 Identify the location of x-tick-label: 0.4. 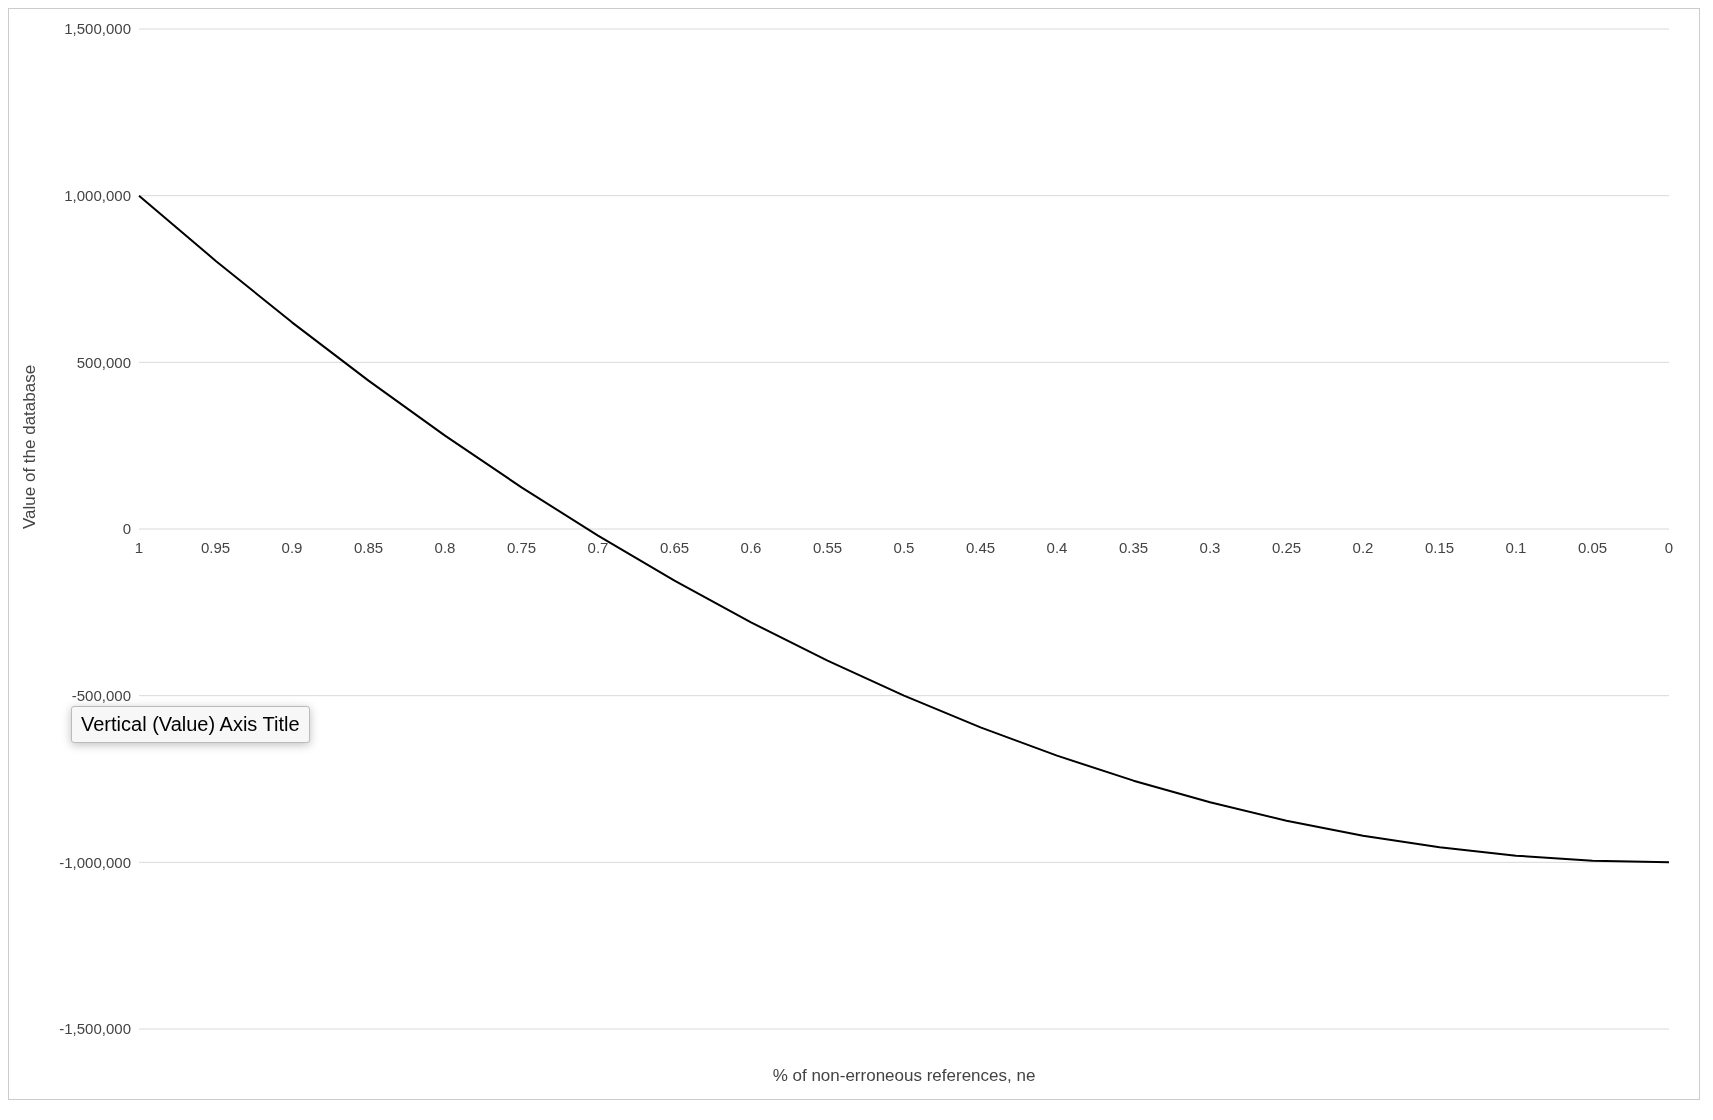
(1057, 547).